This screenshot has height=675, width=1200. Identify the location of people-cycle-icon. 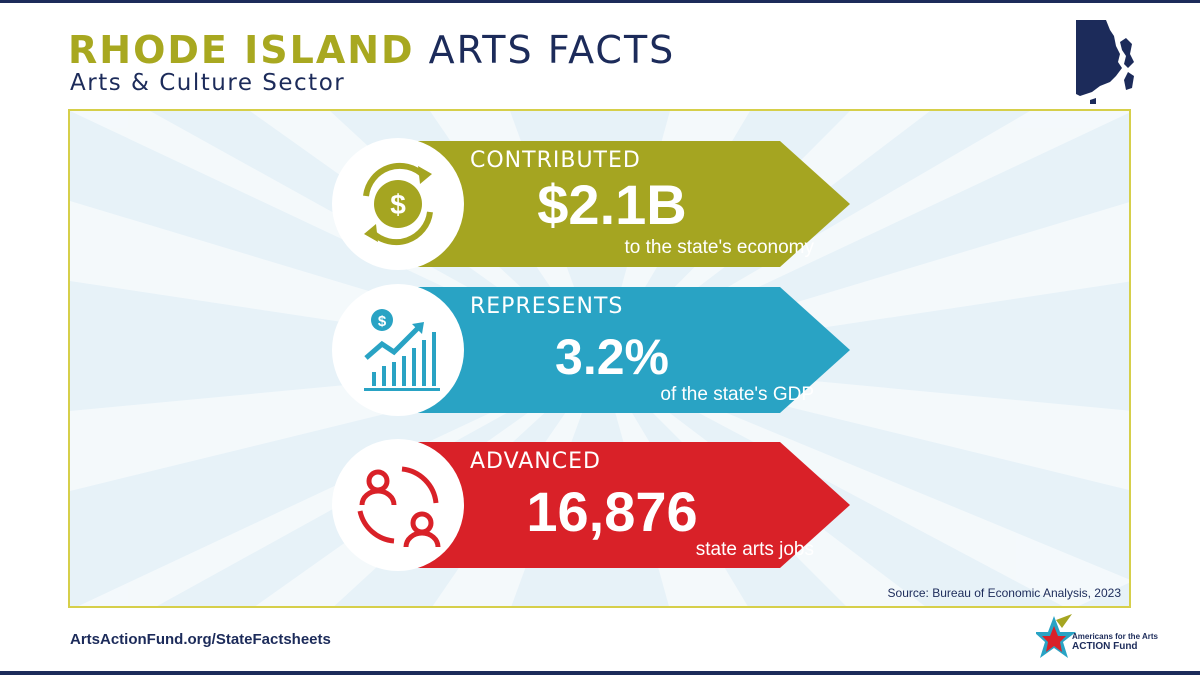
(399, 507).